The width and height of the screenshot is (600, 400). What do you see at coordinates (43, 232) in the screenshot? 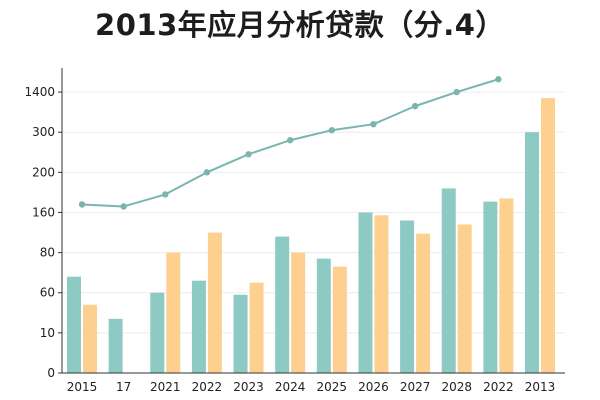
I see `y-axis-ticks: 0 10 60 80 160 200 300 1400` at bounding box center [43, 232].